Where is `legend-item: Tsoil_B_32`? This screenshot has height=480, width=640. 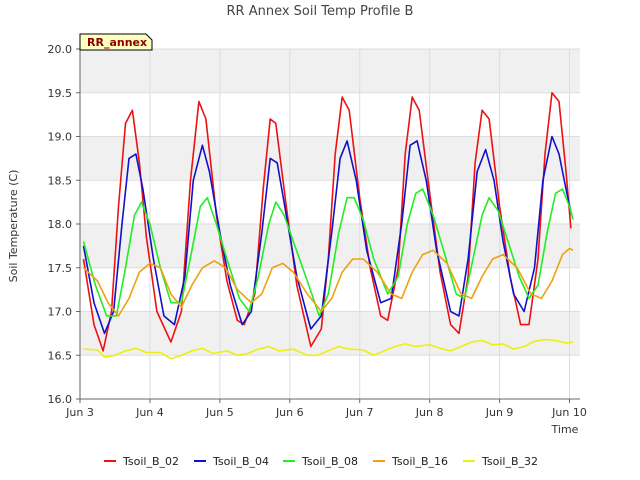 legend-item: Tsoil_B_32 is located at coordinates (500, 461).